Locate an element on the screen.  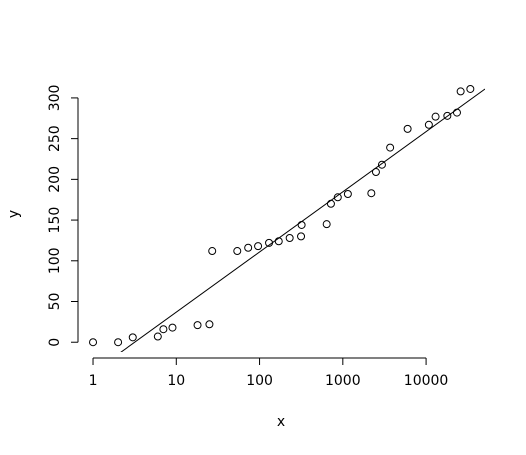
x-tick-label: 100 is located at coordinates (259, 381).